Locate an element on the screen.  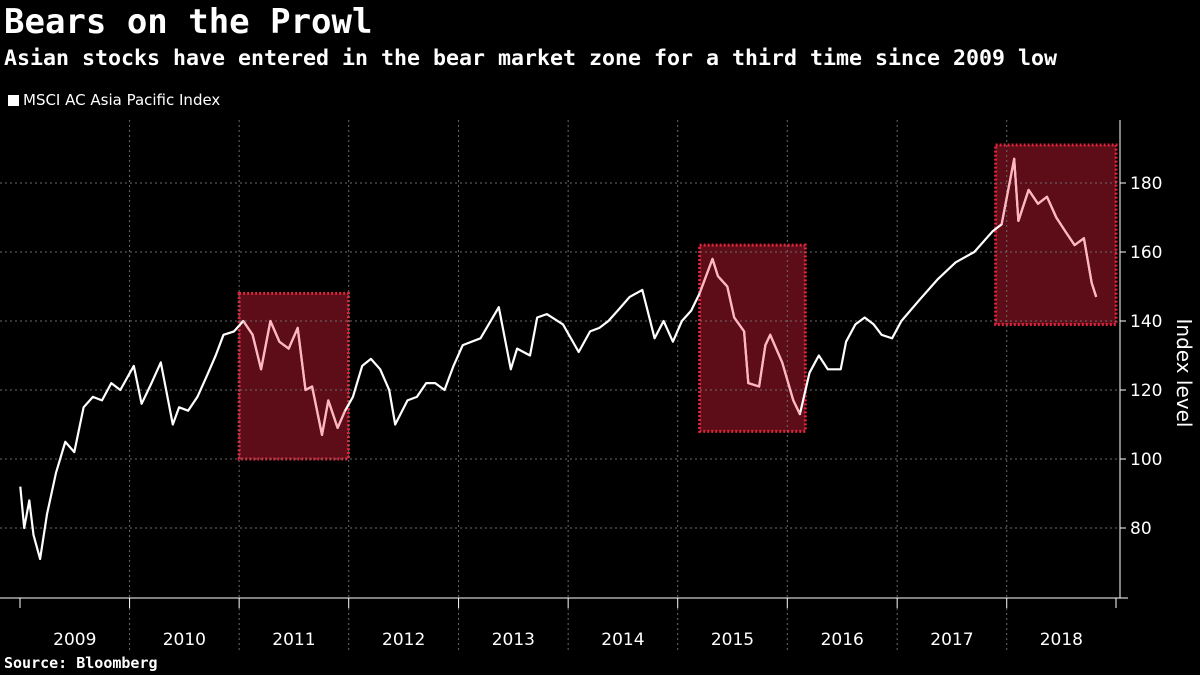
x-axis: 2009 2010 2011 2012 2013 2014 2015 2016 2017 2018 is located at coordinates (560, 623).